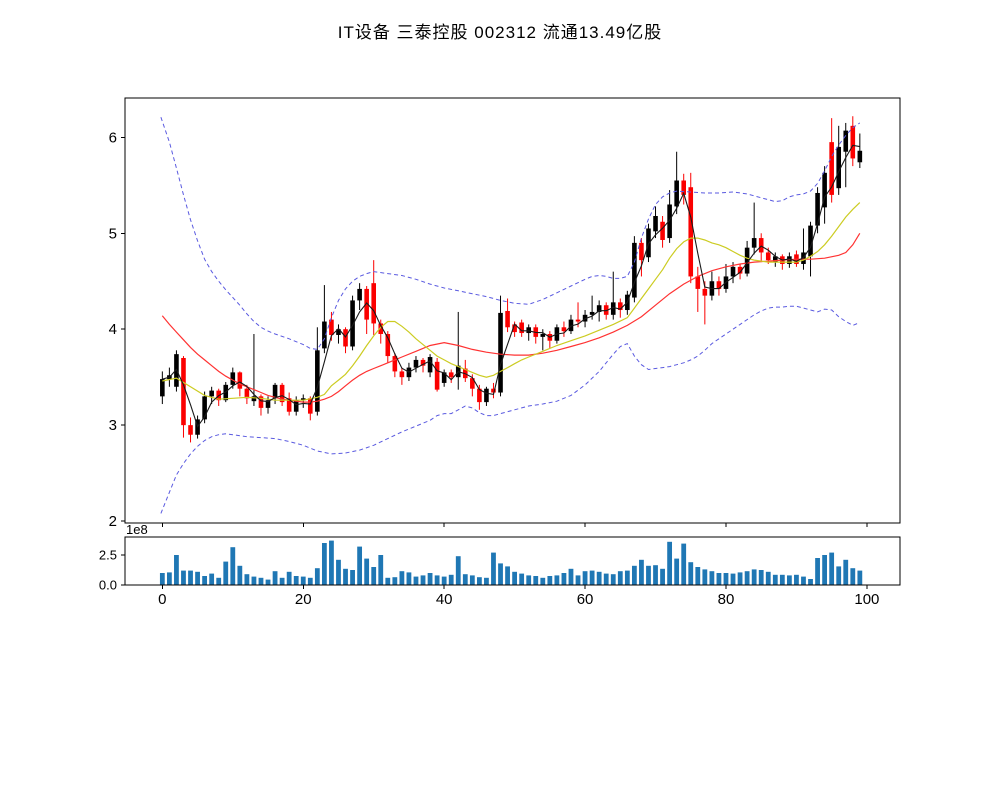  I want to click on svg-text: 40, so click(444, 599).